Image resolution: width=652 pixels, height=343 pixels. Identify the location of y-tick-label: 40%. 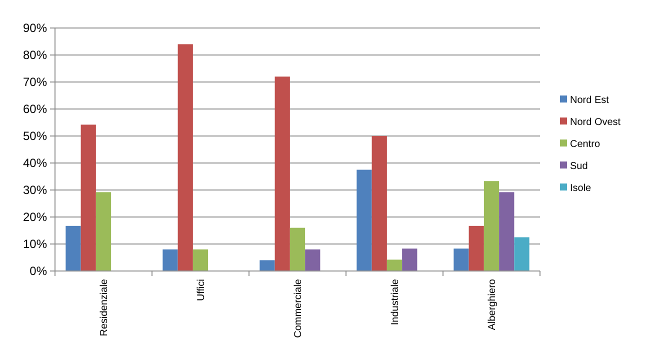
(35, 163).